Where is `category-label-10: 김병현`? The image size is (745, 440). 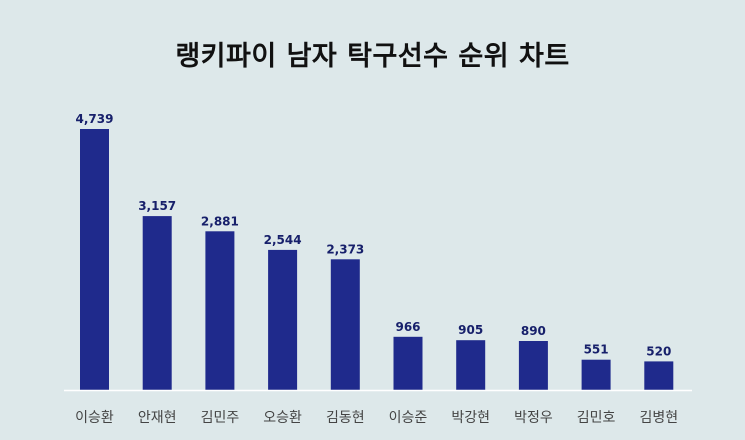 category-label-10: 김병현 is located at coordinates (658, 418).